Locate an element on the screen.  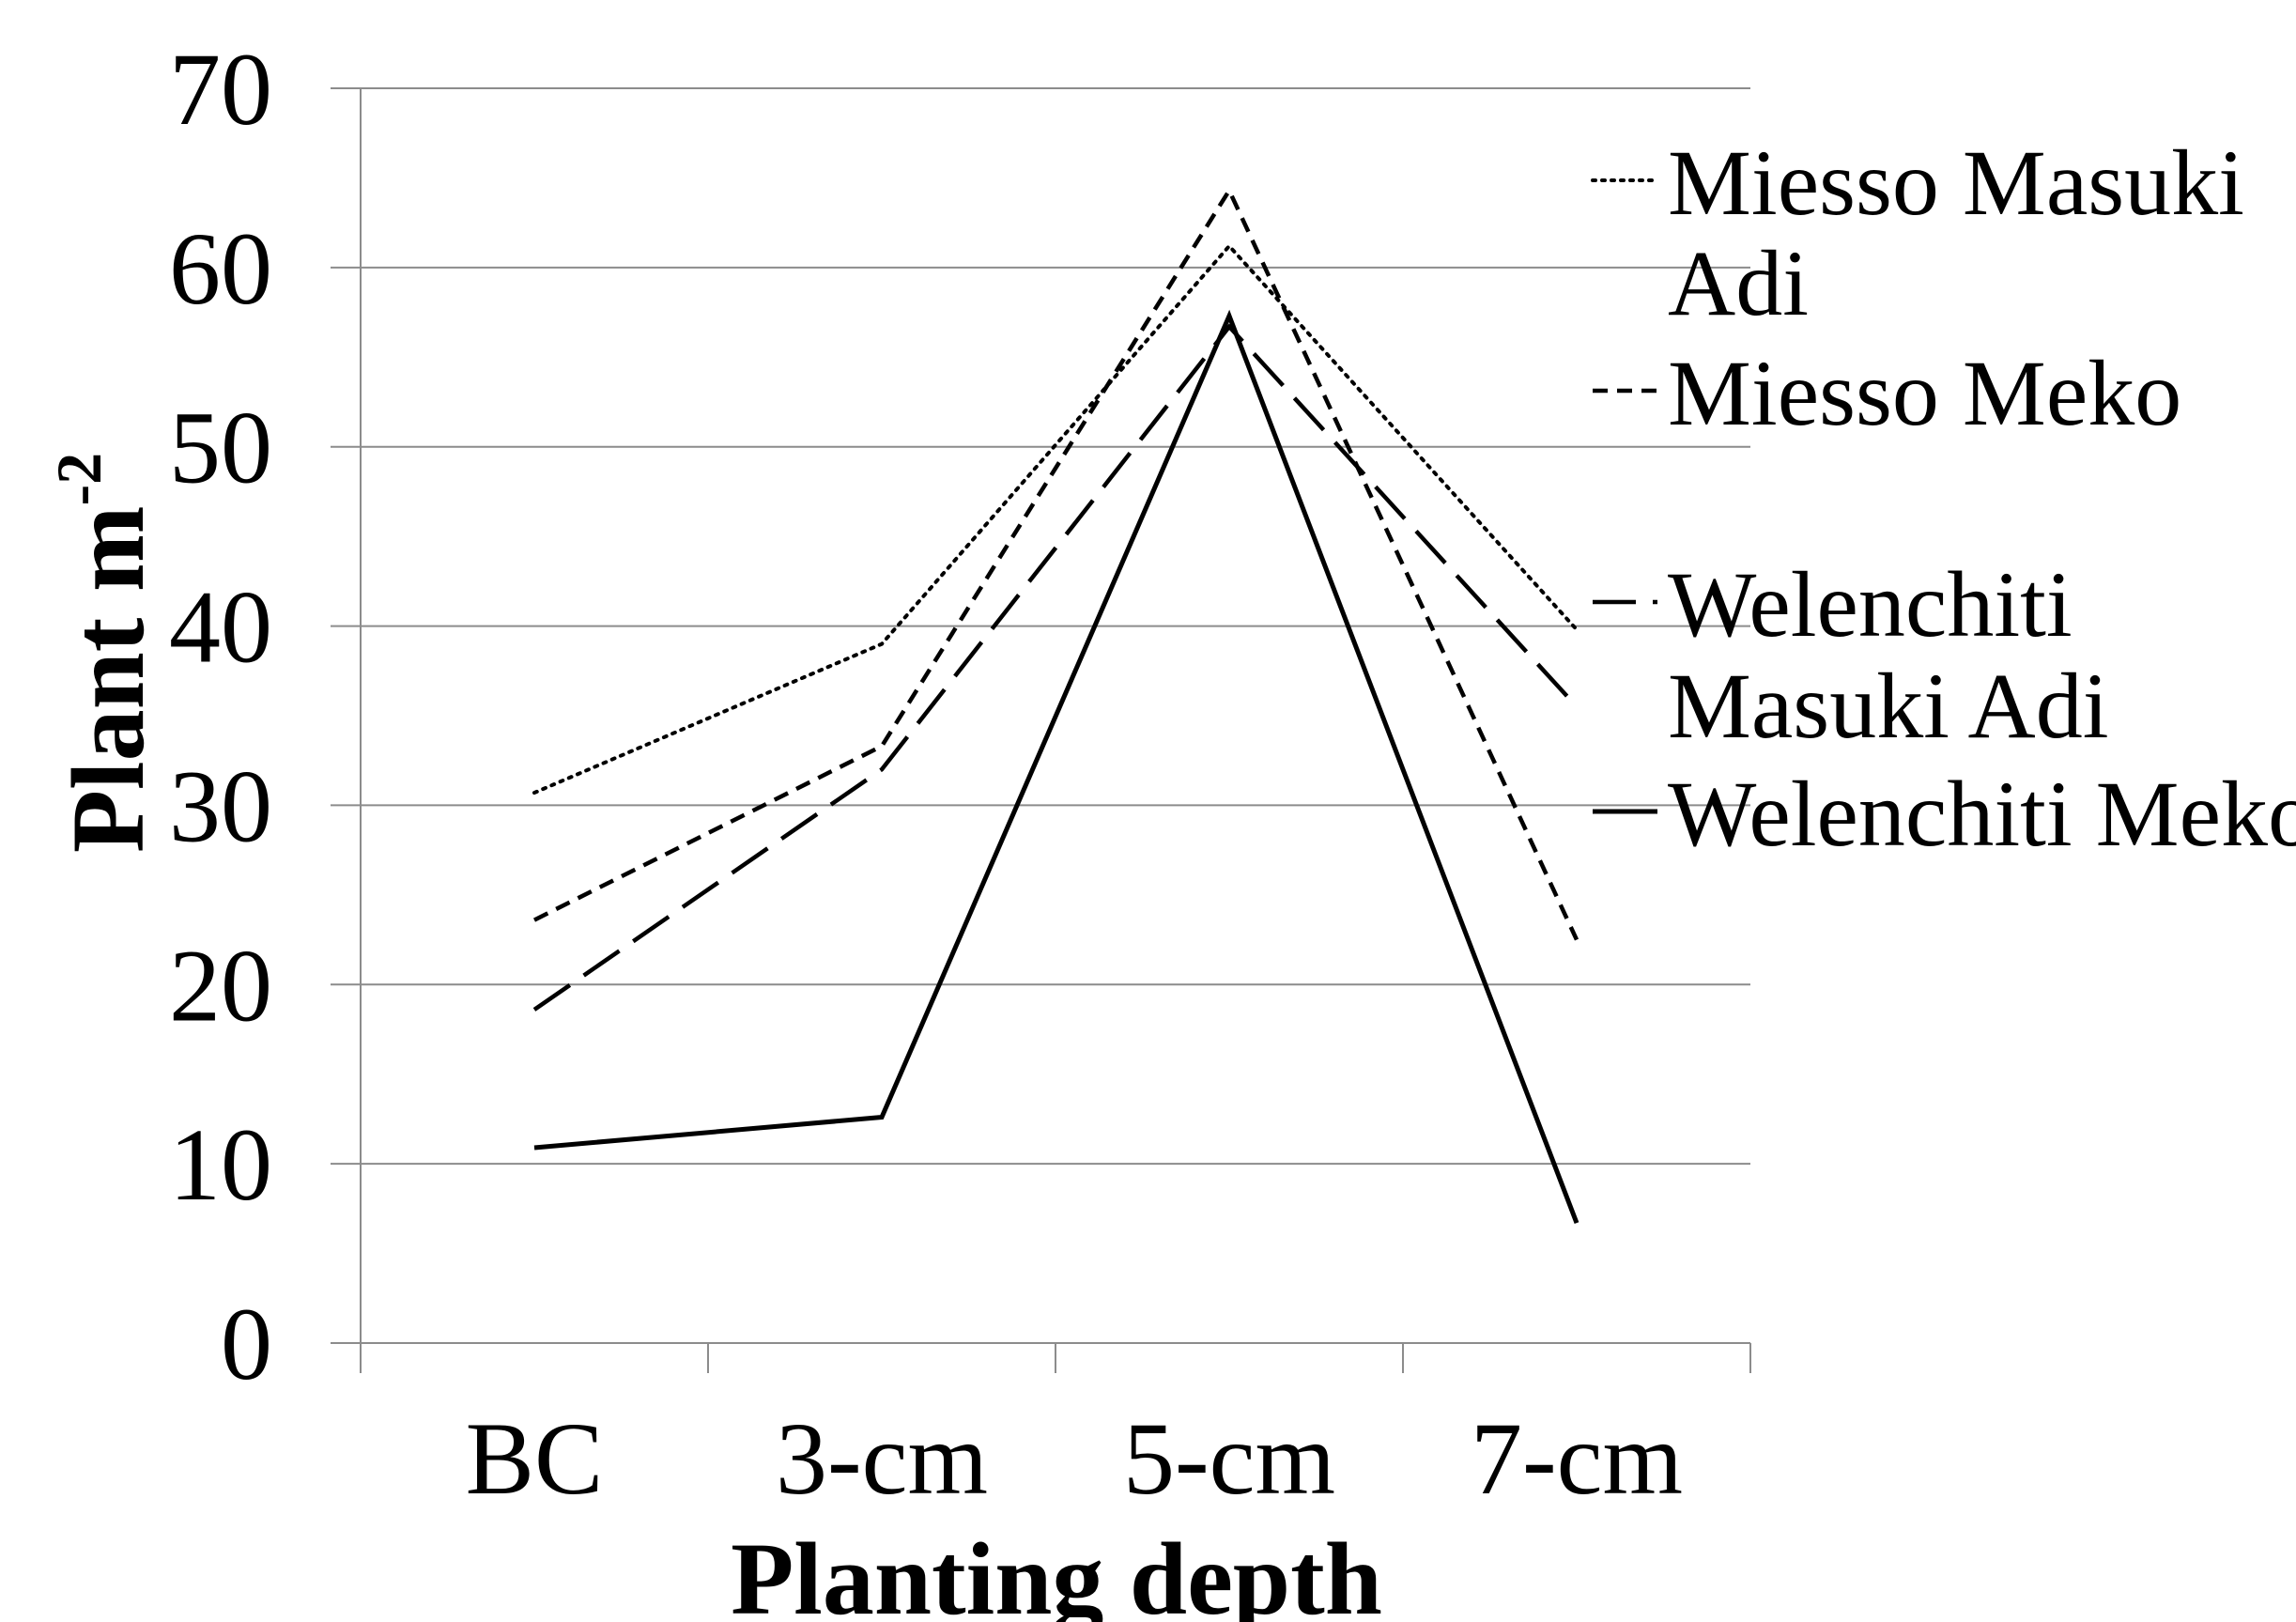
y-tick-label: 60 is located at coordinates (221, 268).